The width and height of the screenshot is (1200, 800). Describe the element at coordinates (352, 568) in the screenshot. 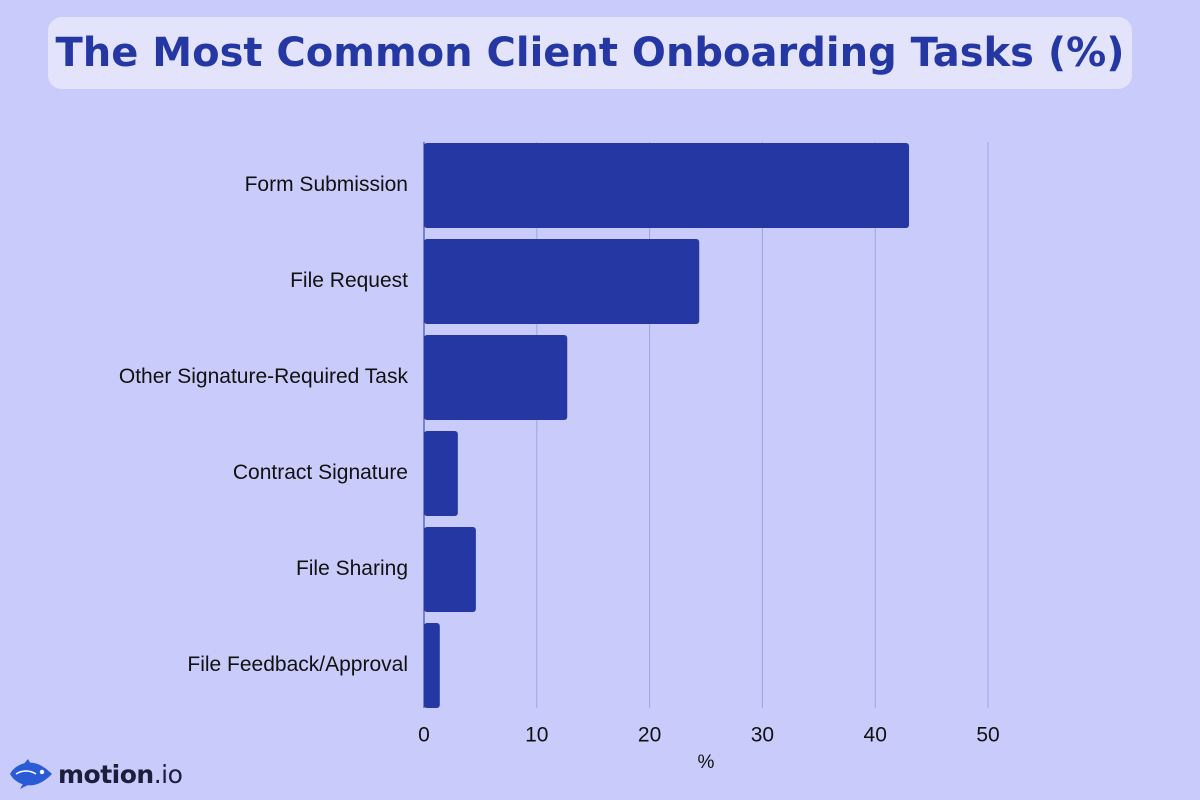

I see `category-label: File Sharing` at that location.